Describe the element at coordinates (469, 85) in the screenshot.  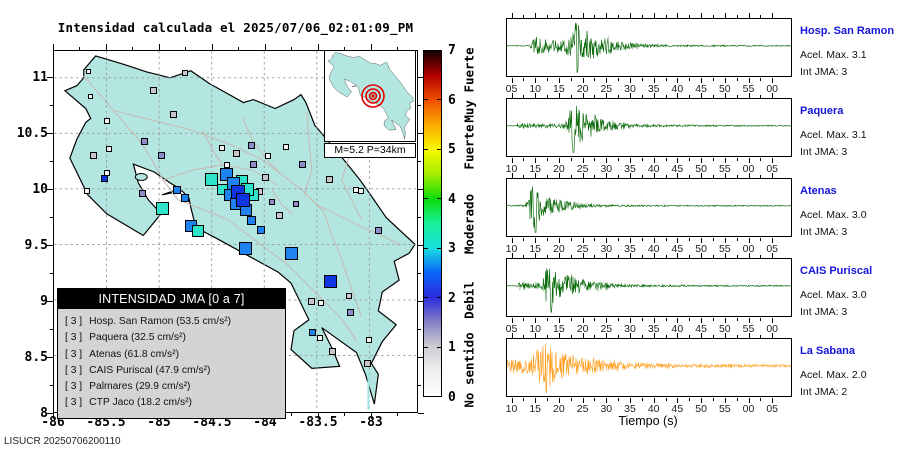
I see `colorbar-category-label: Muy Fuerte` at that location.